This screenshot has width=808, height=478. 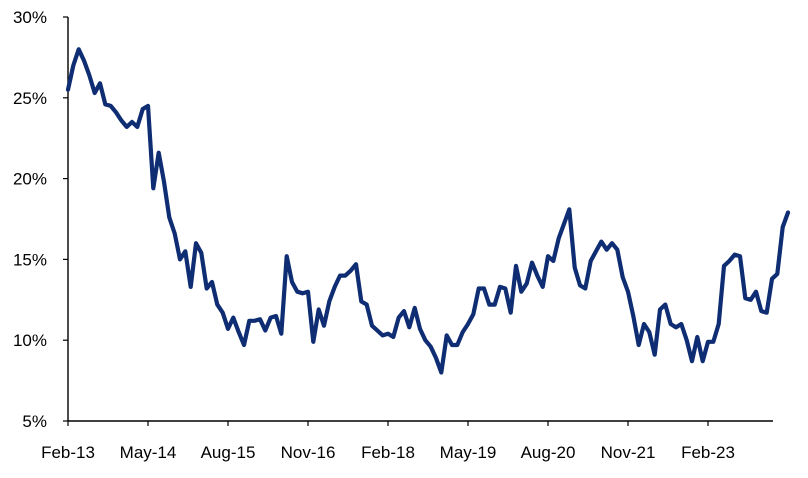 I want to click on y-tick-label: 15%, so click(x=30, y=259).